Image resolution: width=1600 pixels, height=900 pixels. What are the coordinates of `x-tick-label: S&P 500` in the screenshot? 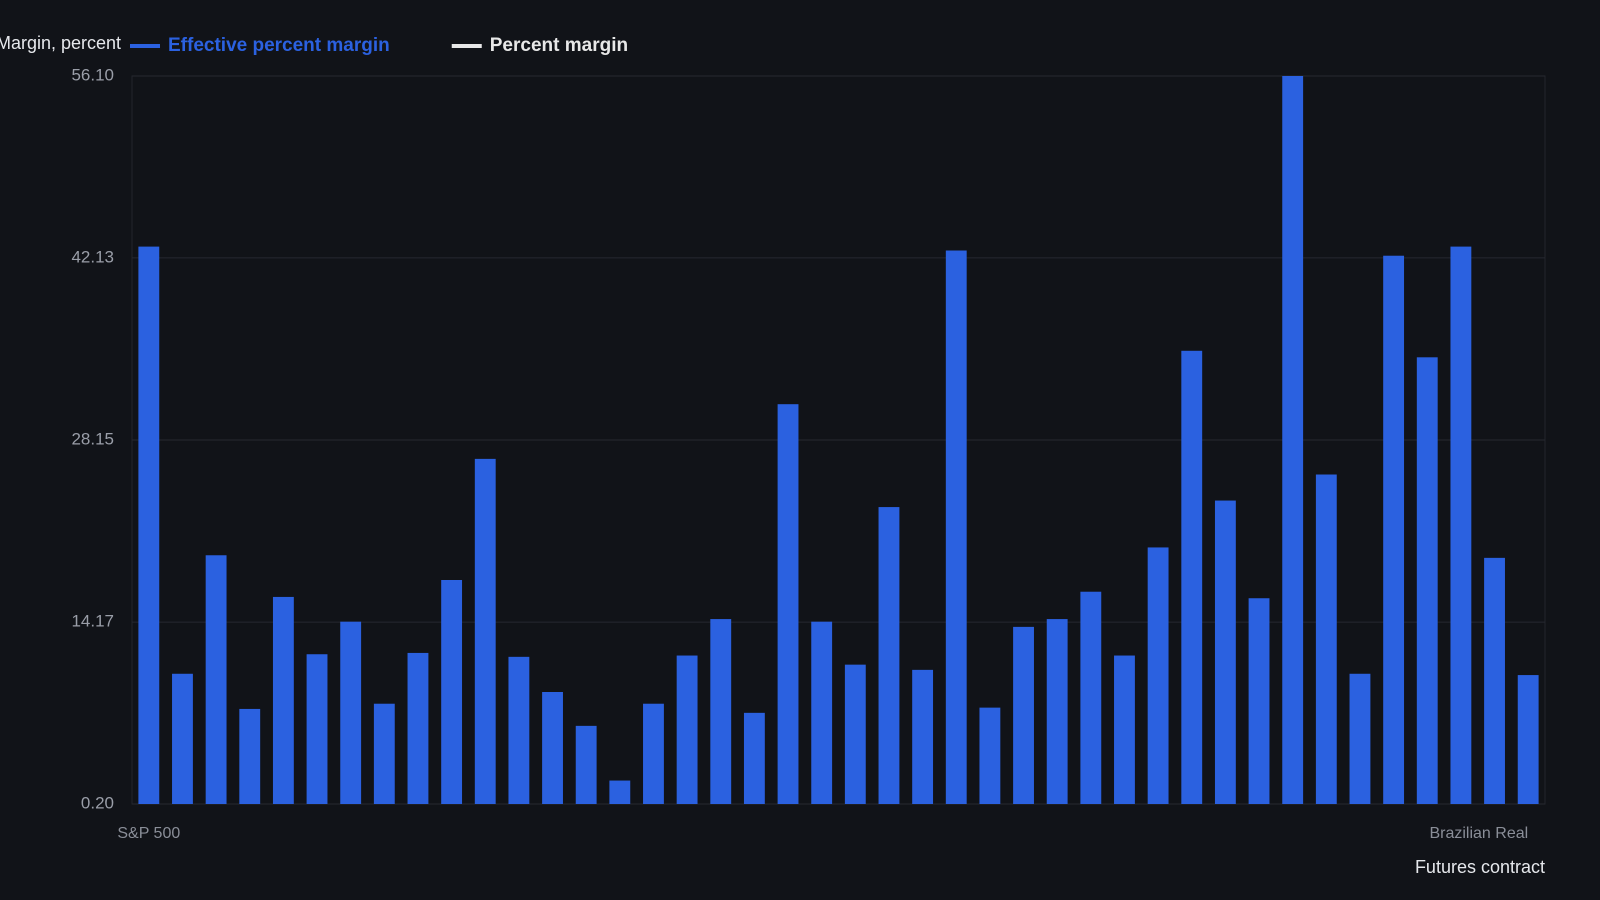 It's located at (148, 833).